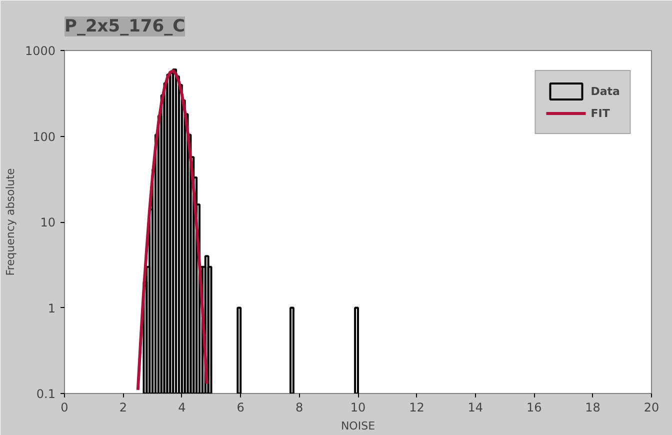  I want to click on x-axis-title: NOISE, so click(358, 426).